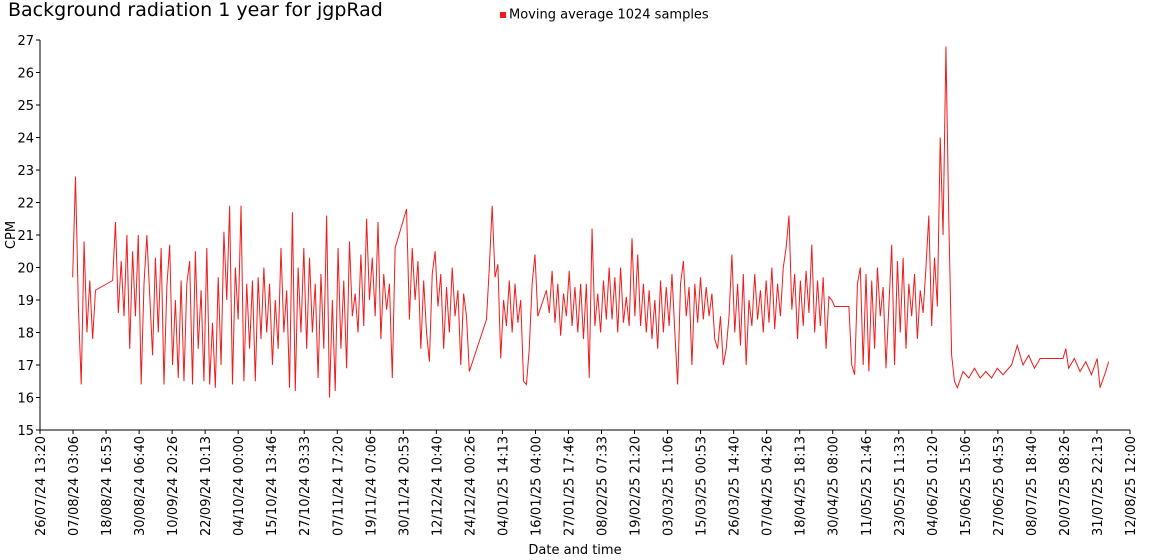  What do you see at coordinates (536, 486) in the screenshot?
I see `x-tick-label: 16/01/25 04:00` at bounding box center [536, 486].